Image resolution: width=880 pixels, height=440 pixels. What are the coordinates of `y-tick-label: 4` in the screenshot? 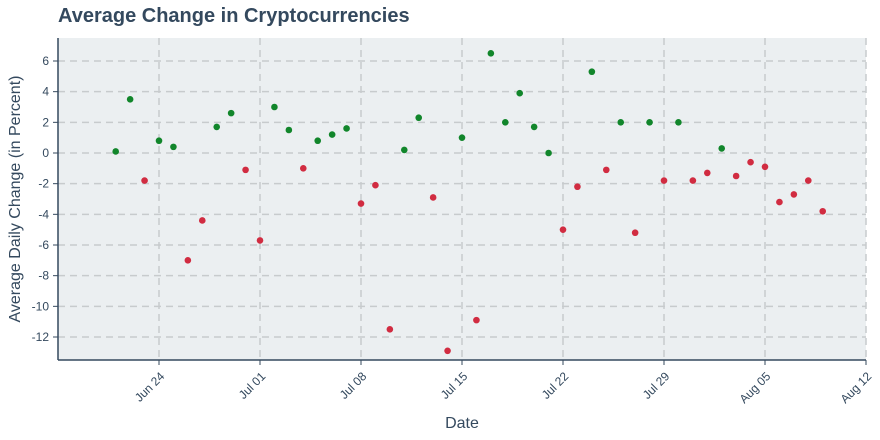 It's located at (45, 92).